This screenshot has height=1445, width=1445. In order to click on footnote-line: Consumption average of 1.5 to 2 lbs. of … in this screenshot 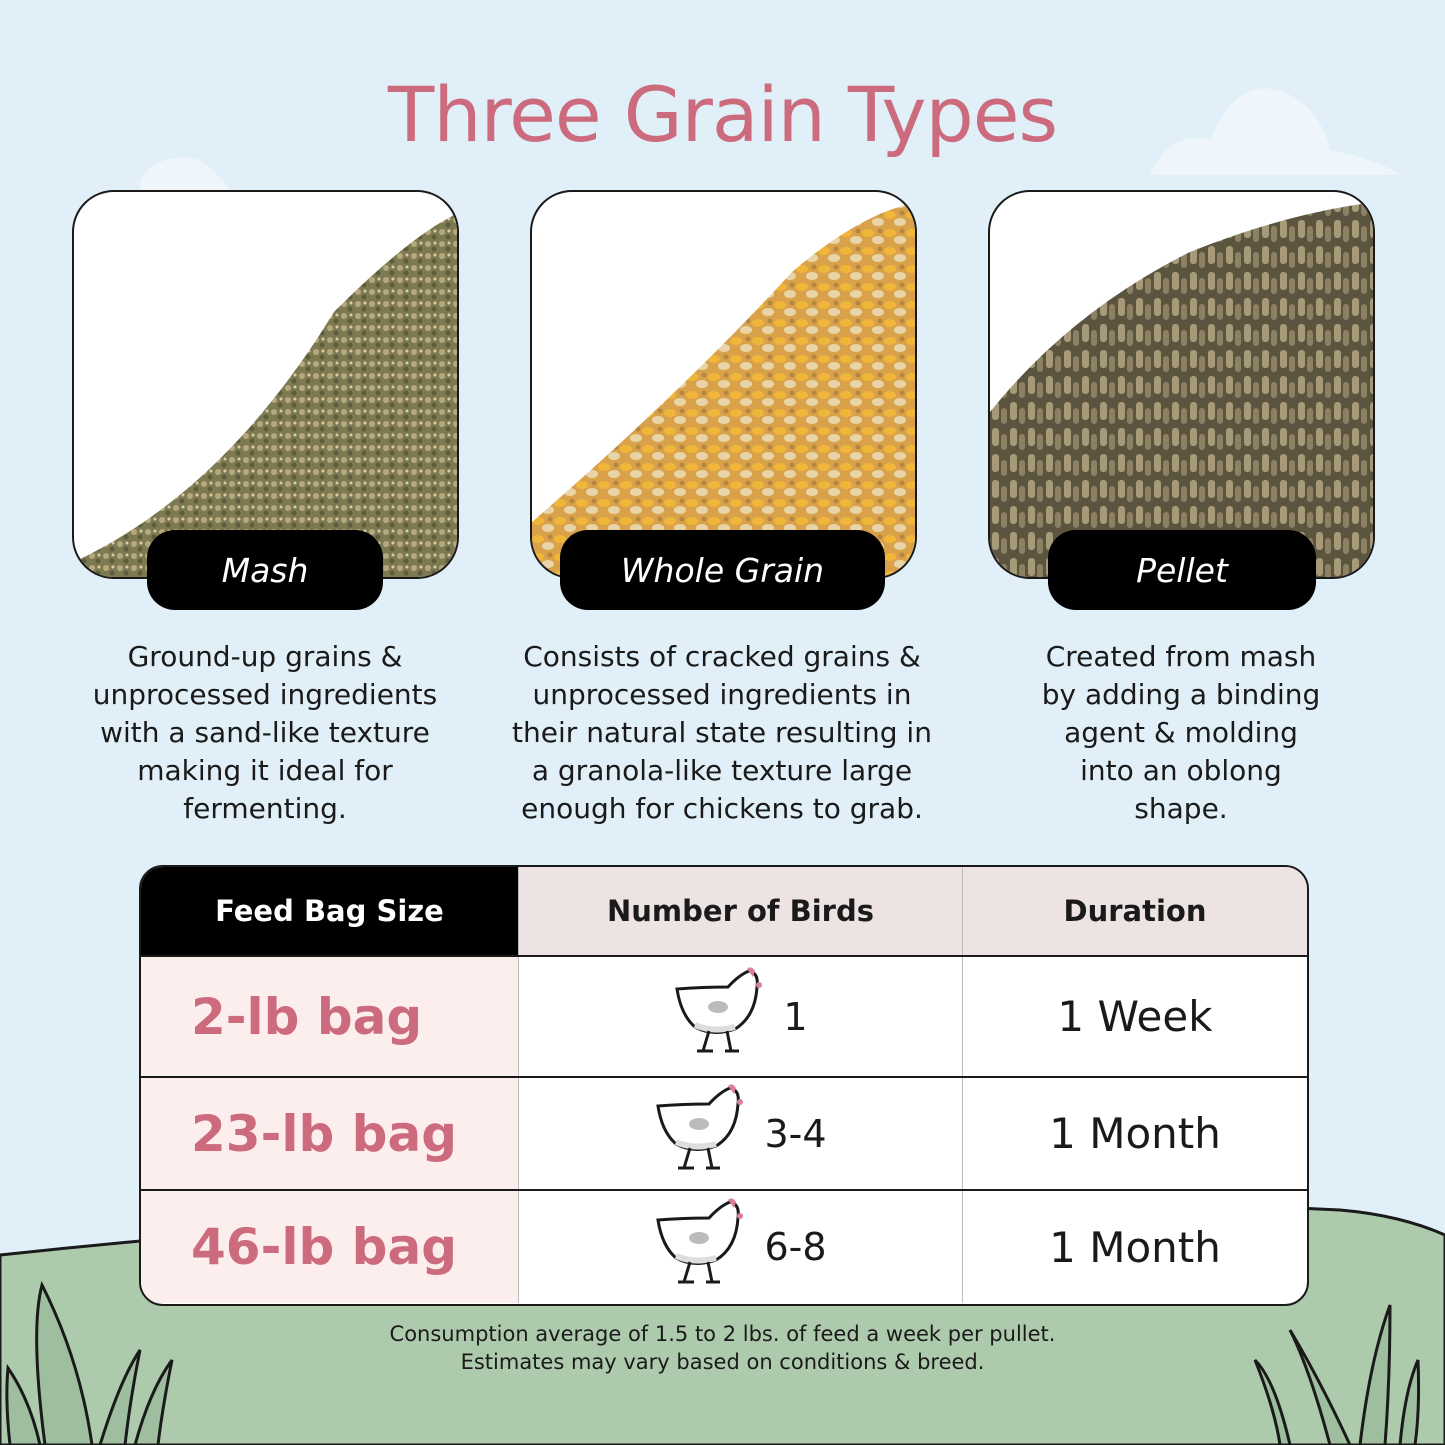, I will do `click(722, 1334)`.